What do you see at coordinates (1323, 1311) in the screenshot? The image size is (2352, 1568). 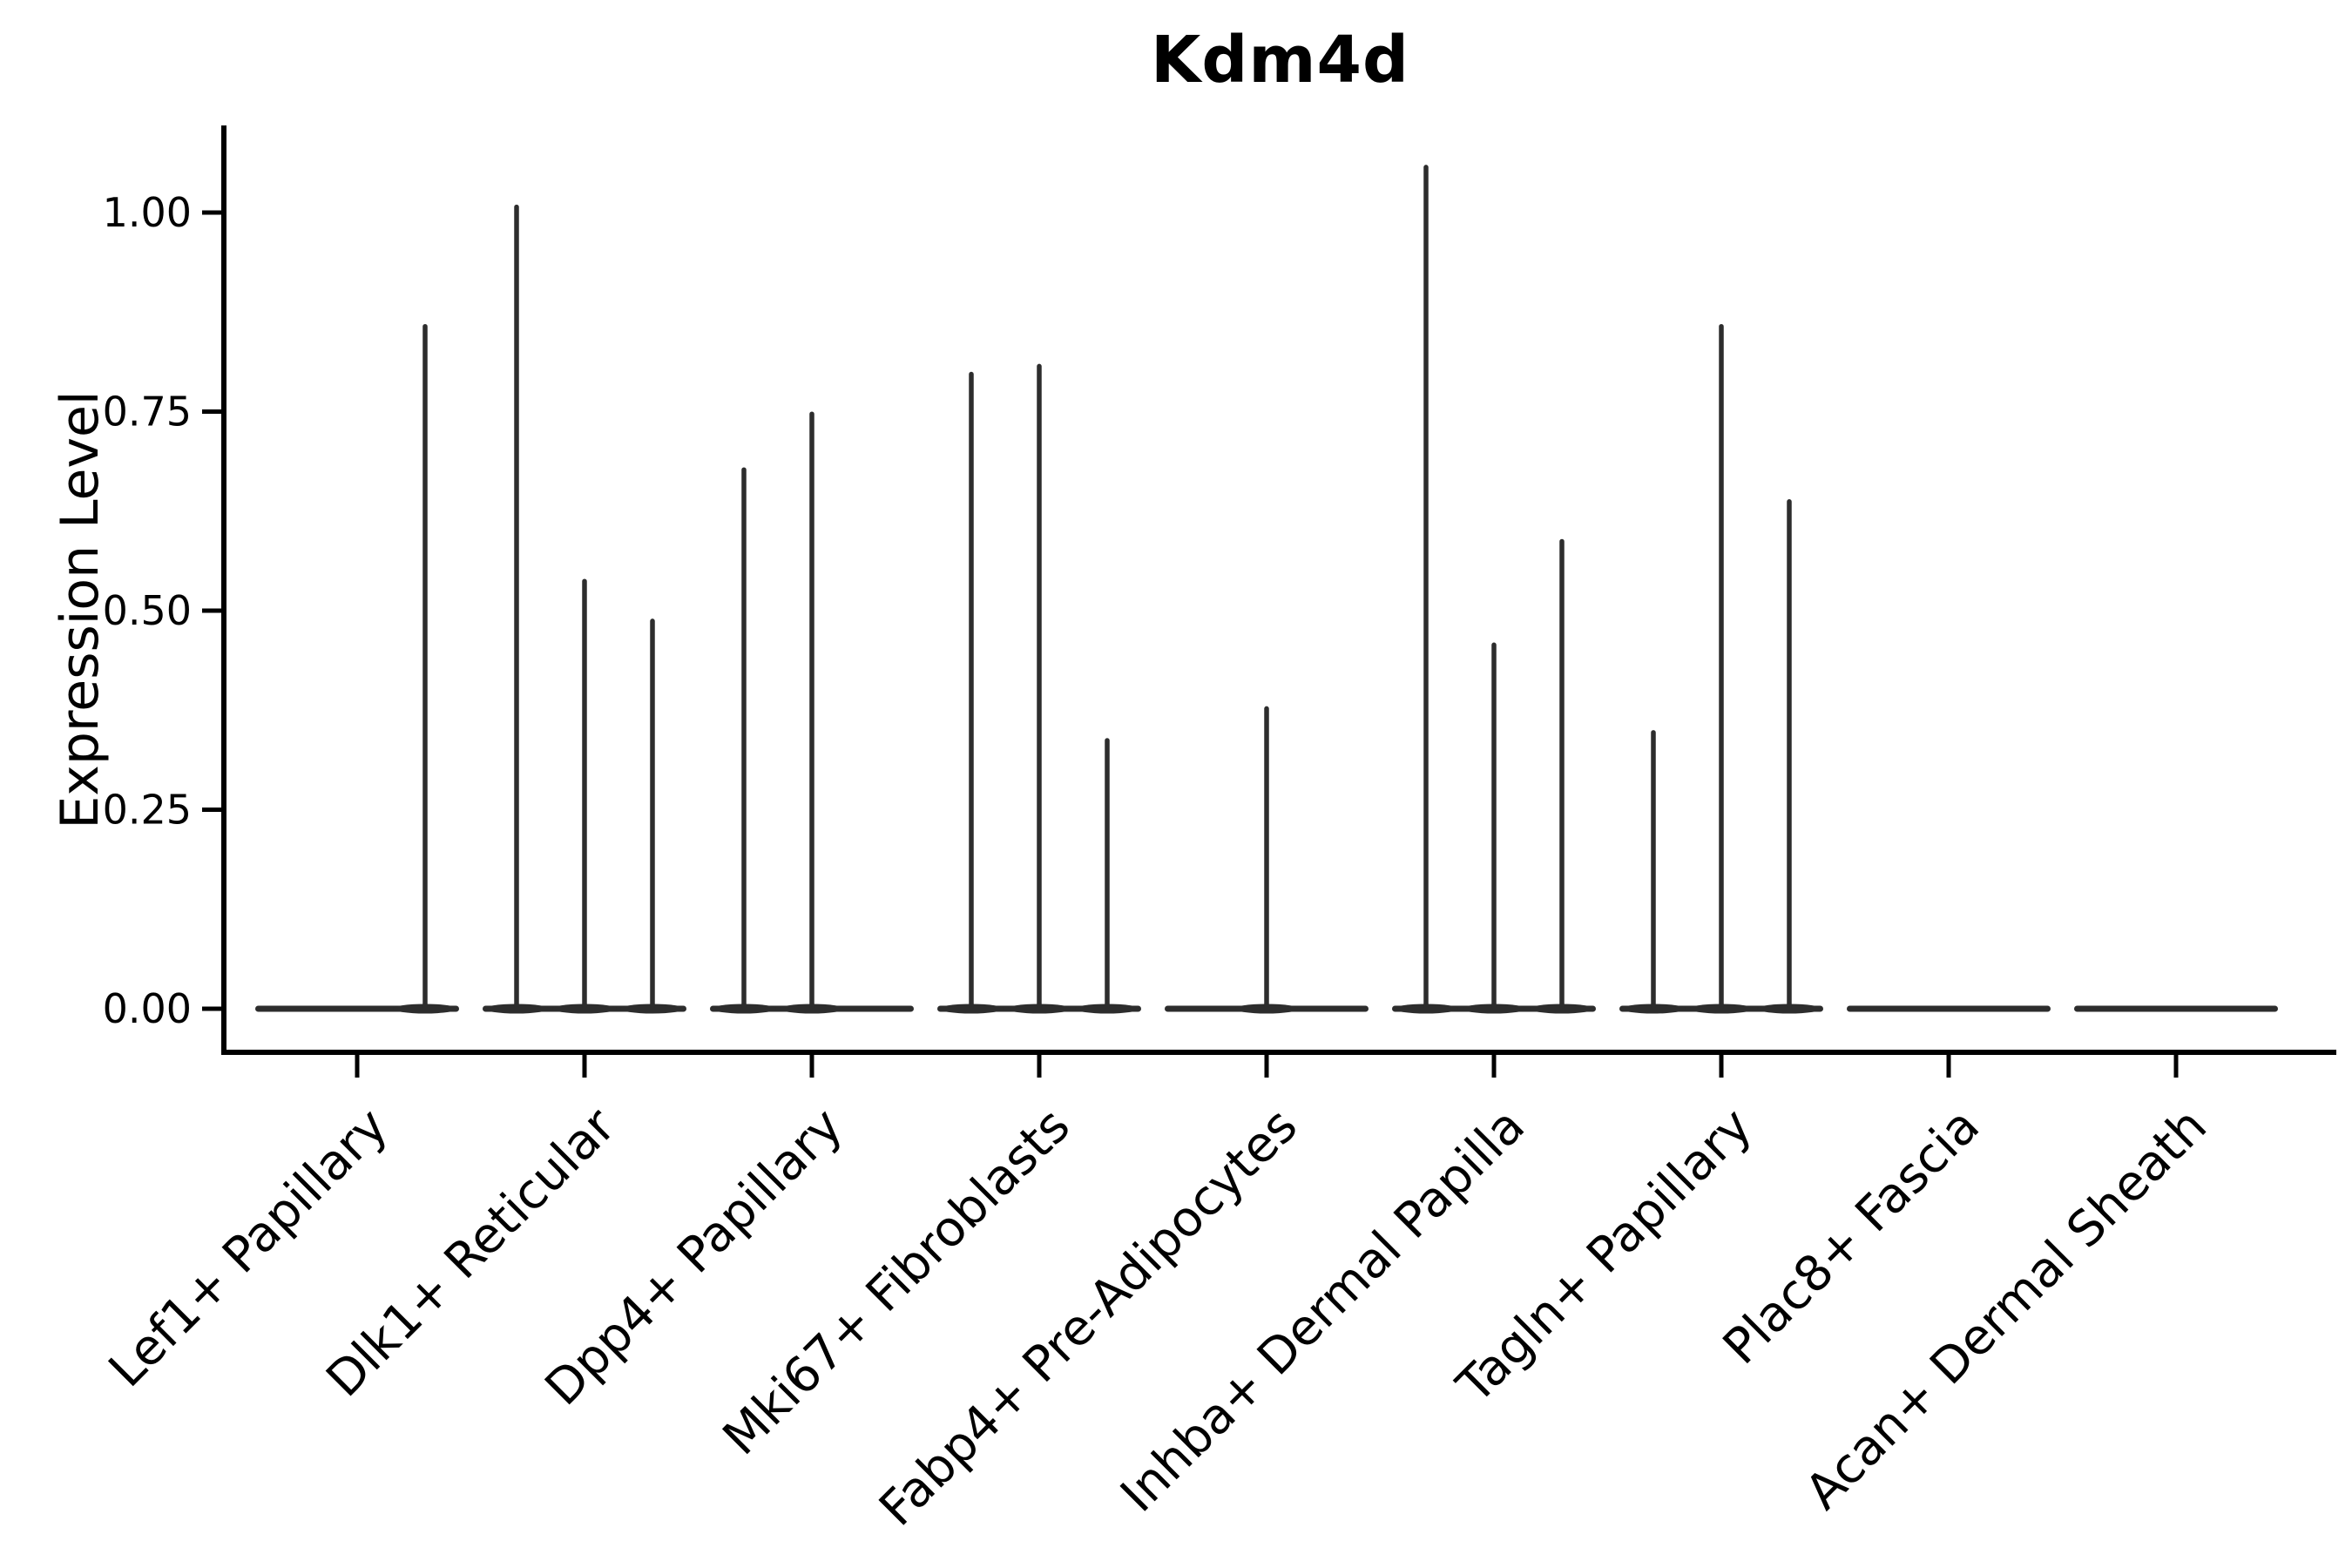 I see `x-tick-label: Inhba+ Dermal Papilla` at bounding box center [1323, 1311].